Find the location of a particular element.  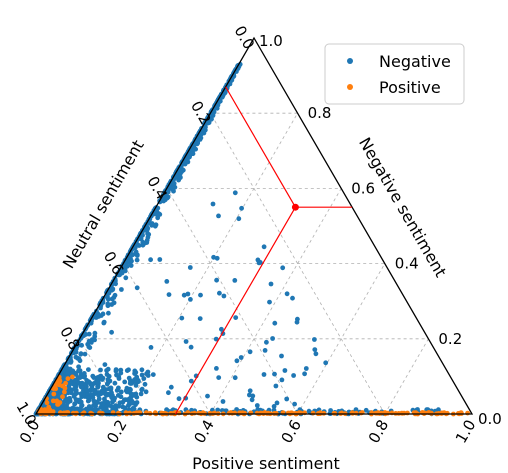

bottom-tick-3: 0.6 is located at coordinates (292, 432).